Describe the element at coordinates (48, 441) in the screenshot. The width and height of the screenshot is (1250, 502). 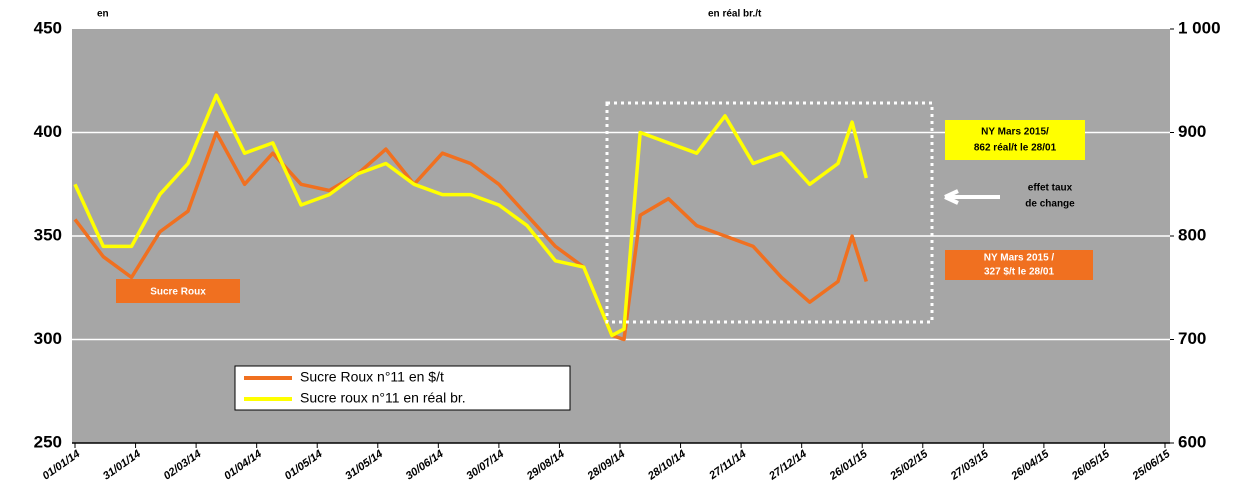
I see `y-tick-label: 250` at that location.